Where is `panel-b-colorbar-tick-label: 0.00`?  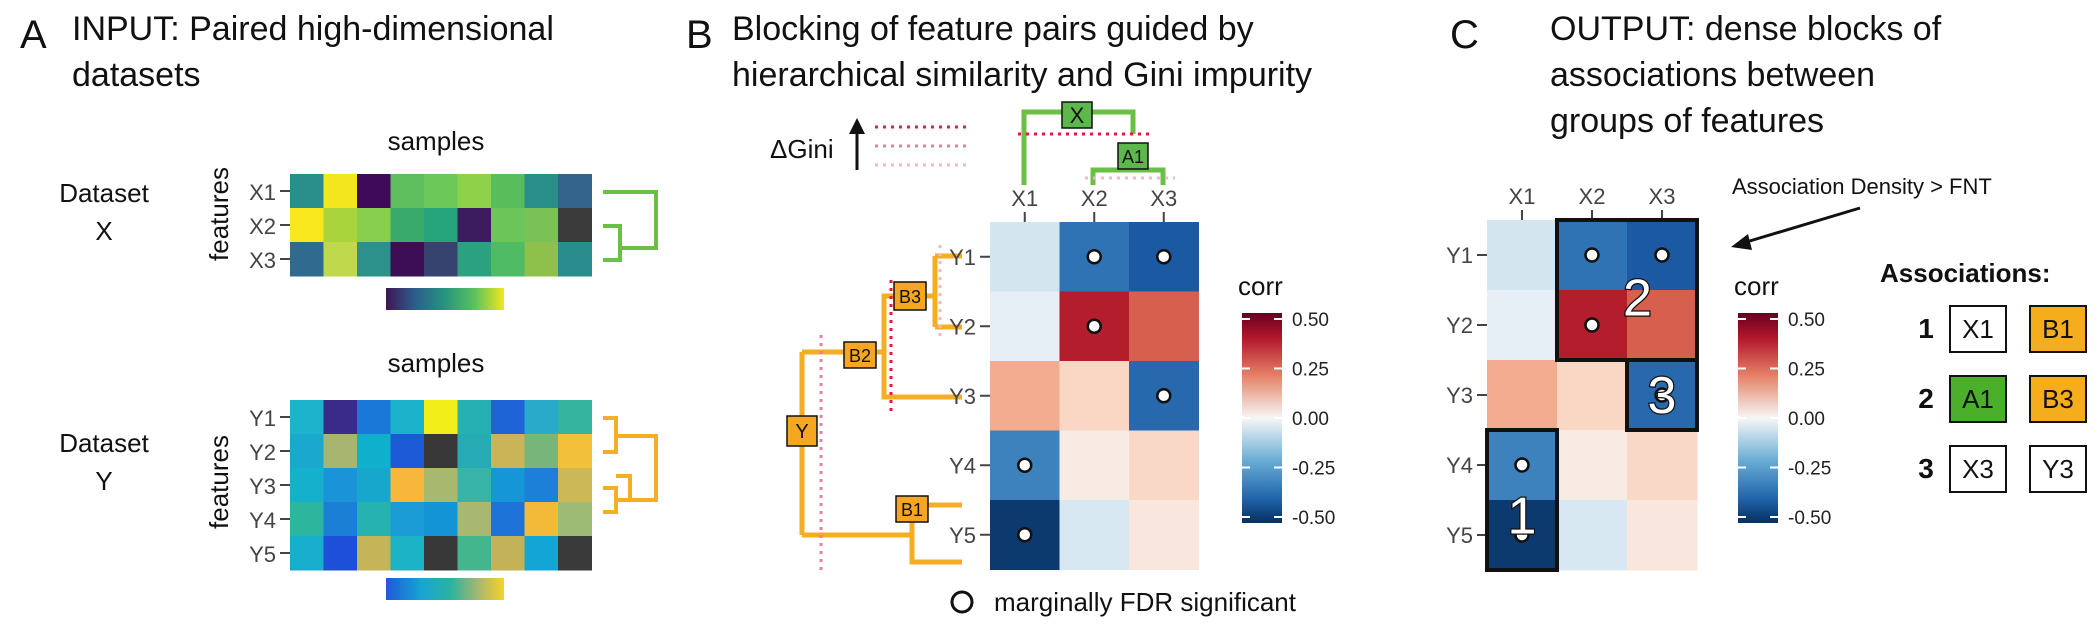
panel-b-colorbar-tick-label: 0.00 is located at coordinates (1310, 419).